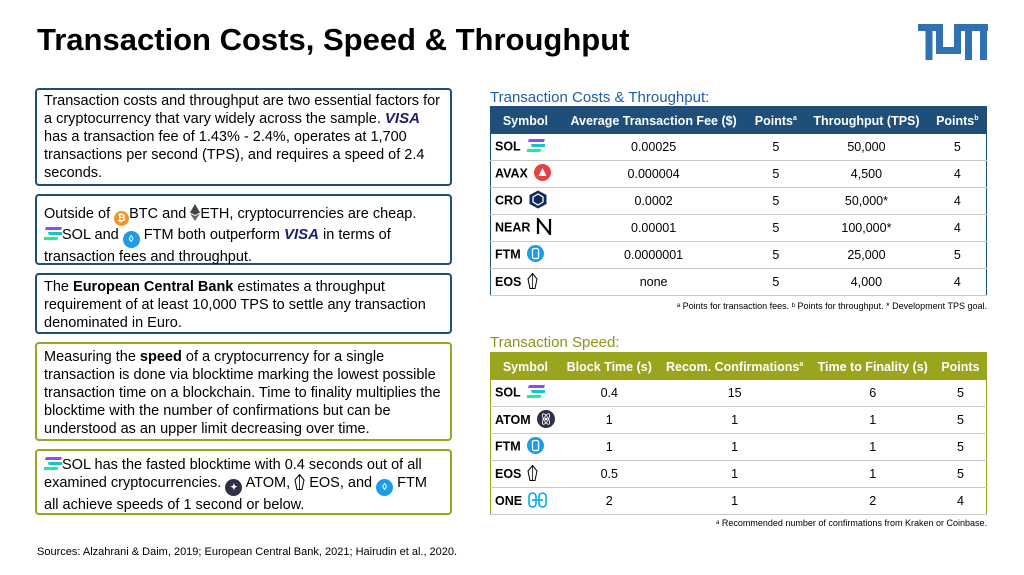  Describe the element at coordinates (866, 228) in the screenshot. I see `cell-tps: 100,000*` at that location.